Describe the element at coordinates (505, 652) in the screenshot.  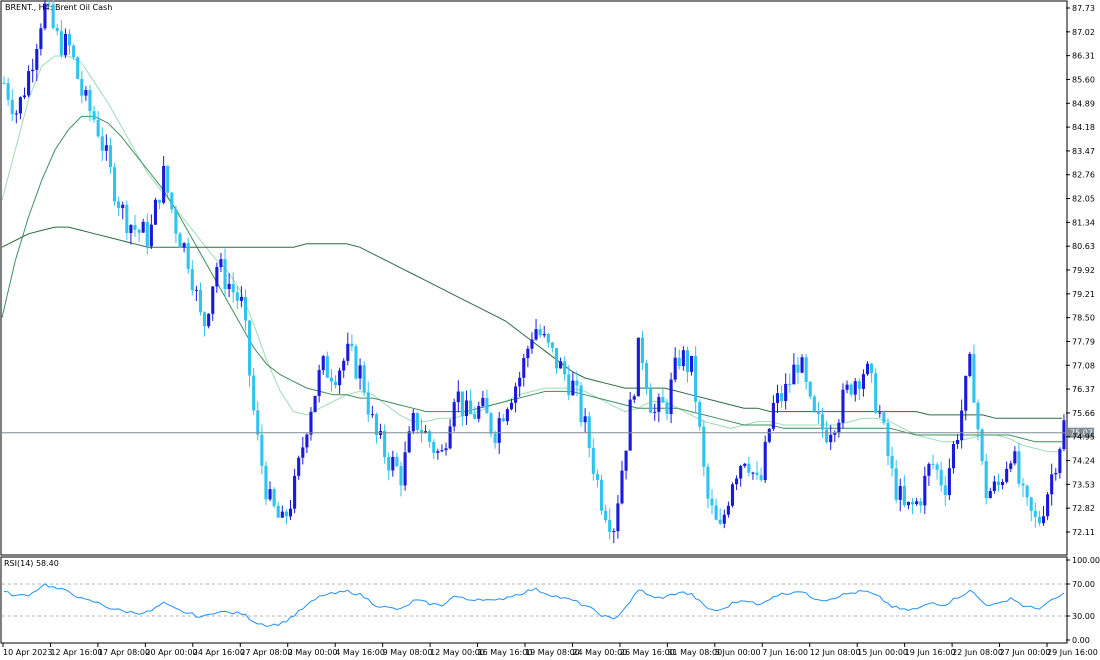
I see `time-tick-label: 16 May 16:00` at that location.